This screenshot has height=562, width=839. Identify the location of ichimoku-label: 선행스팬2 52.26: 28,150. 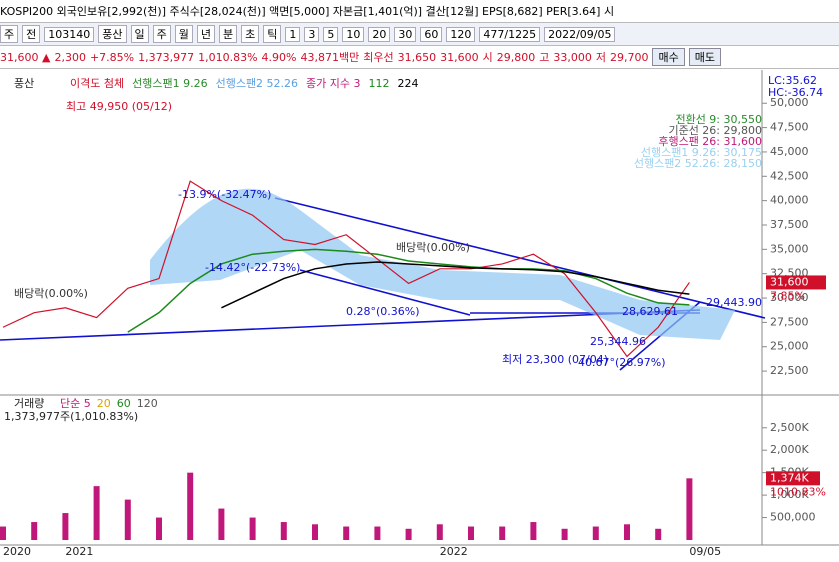
(698, 163).